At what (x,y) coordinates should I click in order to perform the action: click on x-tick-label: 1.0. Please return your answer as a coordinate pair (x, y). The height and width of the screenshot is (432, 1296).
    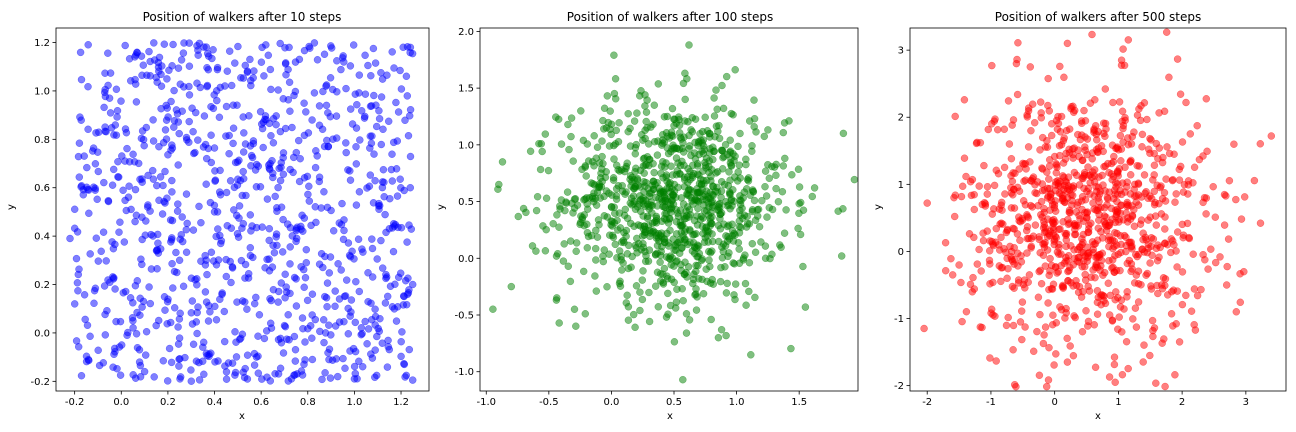
    Looking at the image, I should click on (737, 402).